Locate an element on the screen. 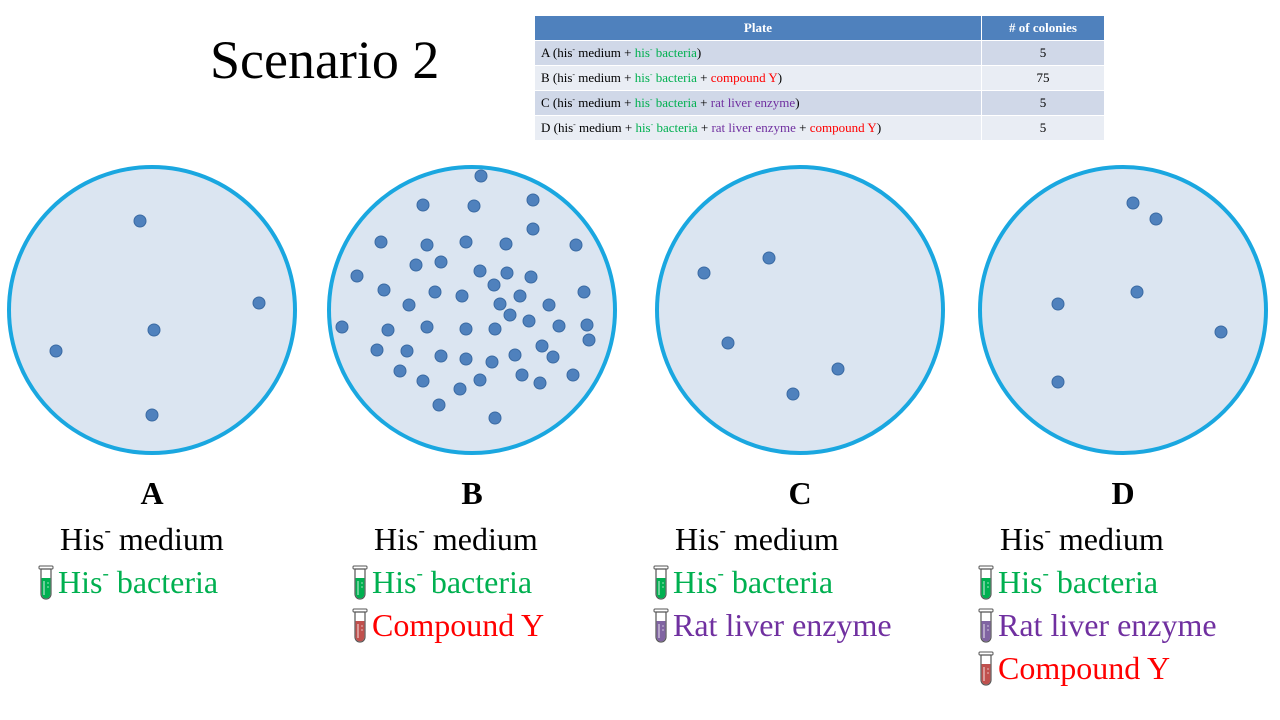 The height and width of the screenshot is (720, 1280). ingredient-item: Rat liver enzyme is located at coordinates (772, 625).